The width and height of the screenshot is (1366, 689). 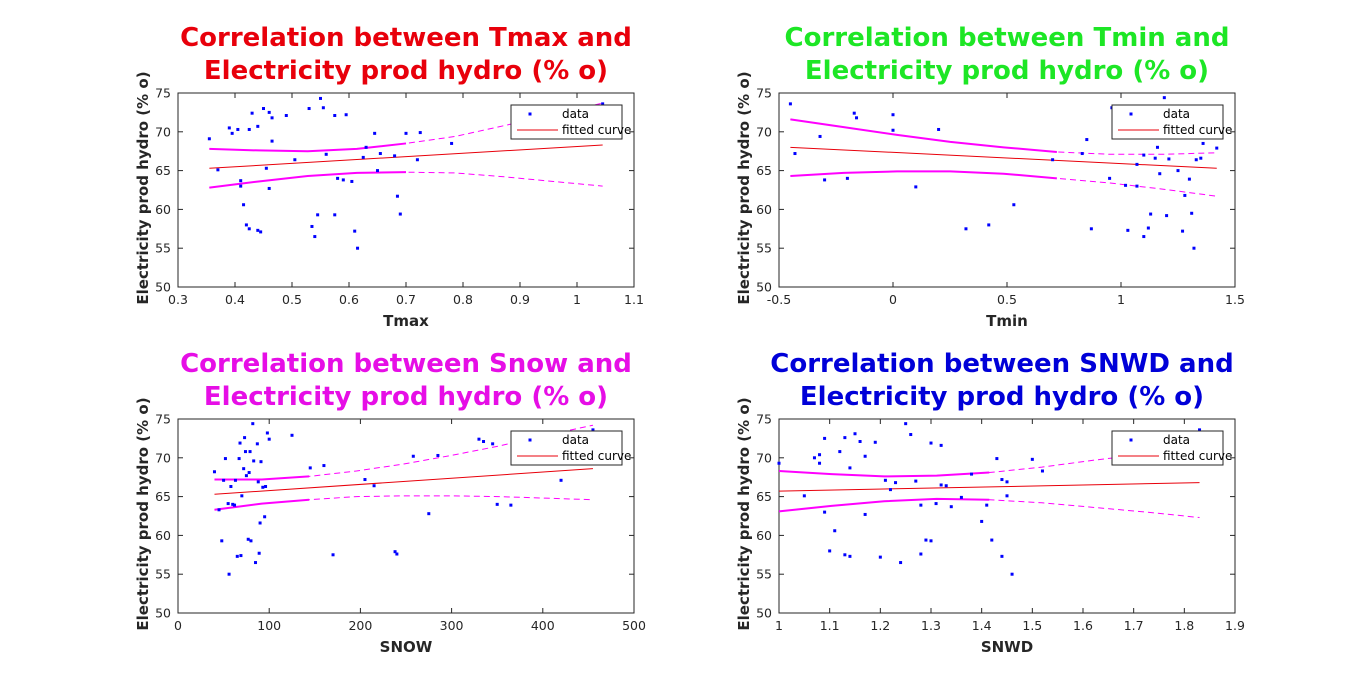 What do you see at coordinates (292, 299) in the screenshot?
I see `x-tick-label: 0.5` at bounding box center [292, 299].